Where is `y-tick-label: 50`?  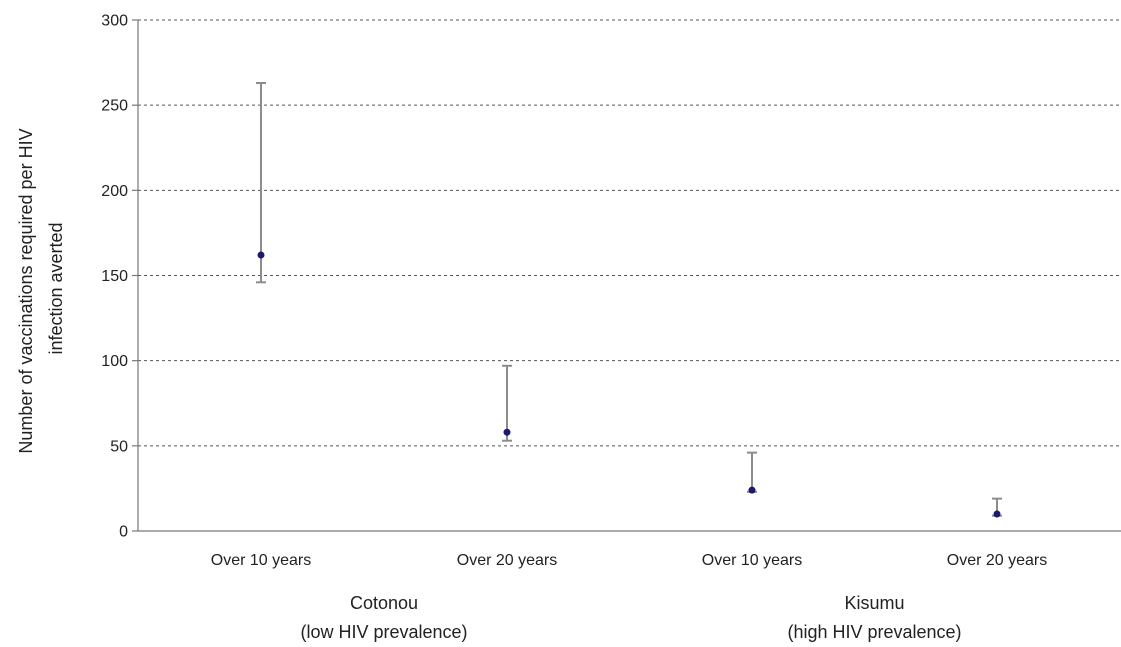 y-tick-label: 50 is located at coordinates (119, 446).